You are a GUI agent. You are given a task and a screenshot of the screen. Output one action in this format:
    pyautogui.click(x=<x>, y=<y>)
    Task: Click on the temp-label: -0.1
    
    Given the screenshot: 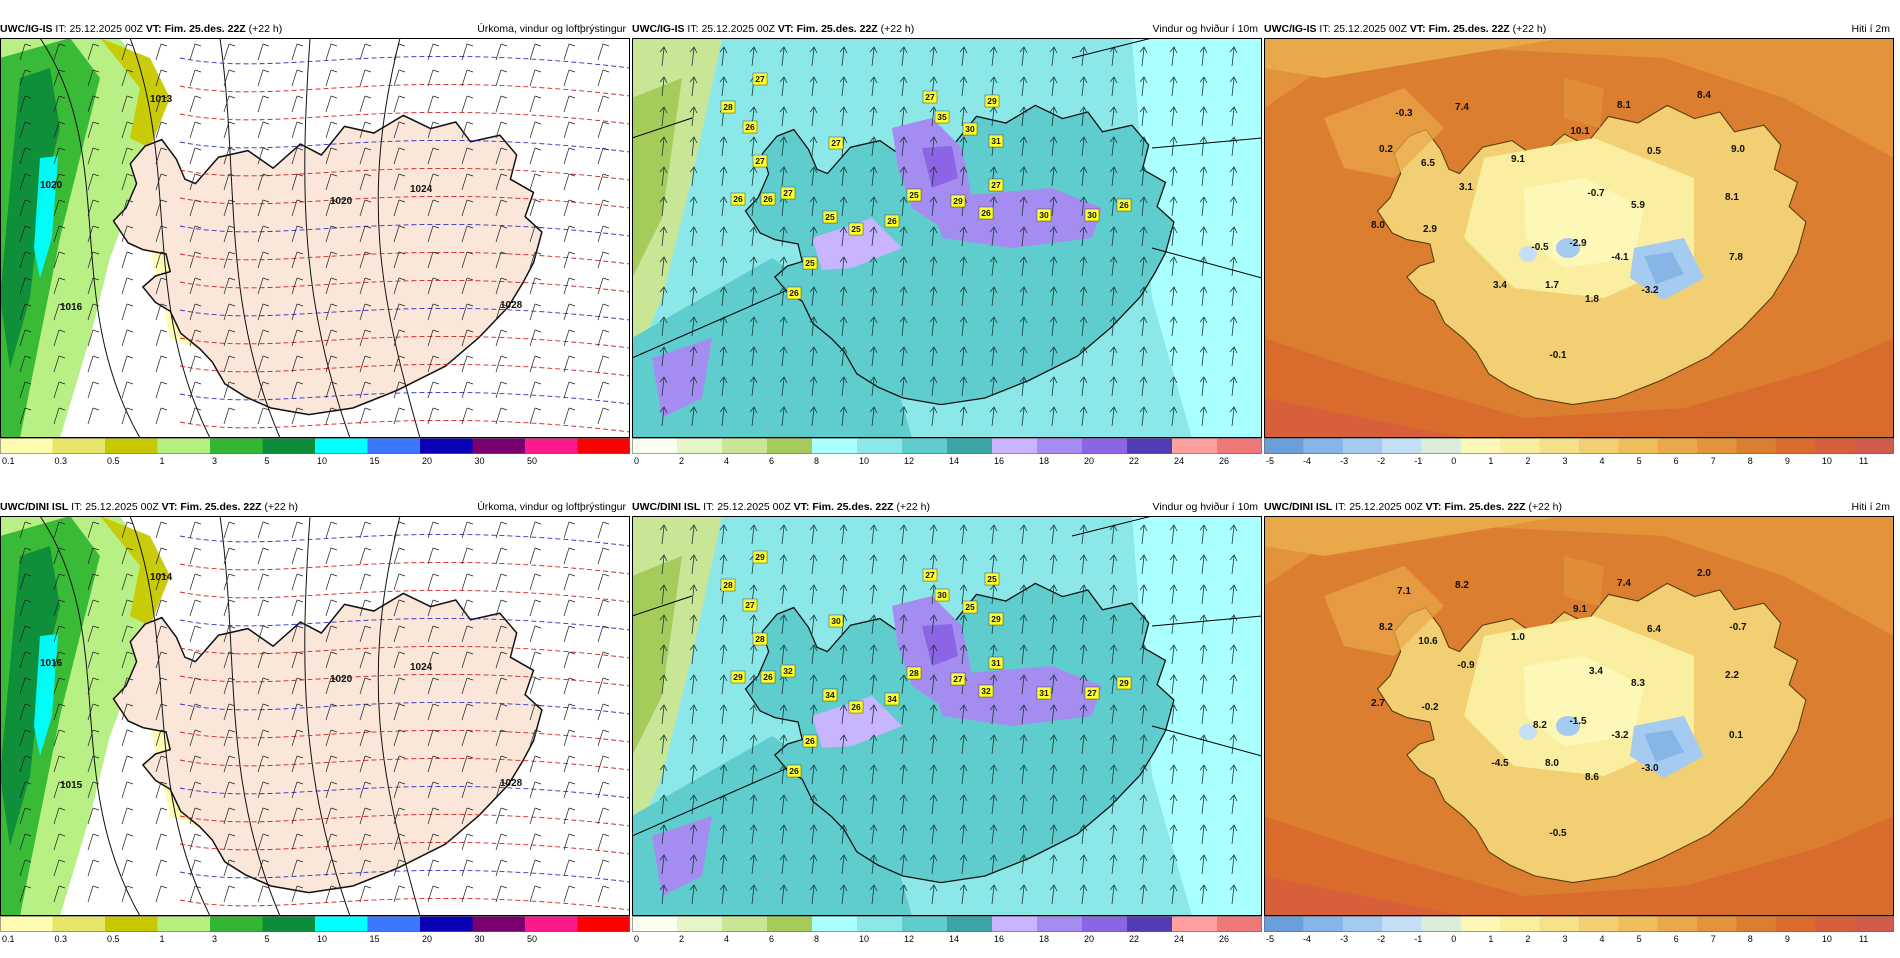 What is the action you would take?
    pyautogui.click(x=1558, y=355)
    